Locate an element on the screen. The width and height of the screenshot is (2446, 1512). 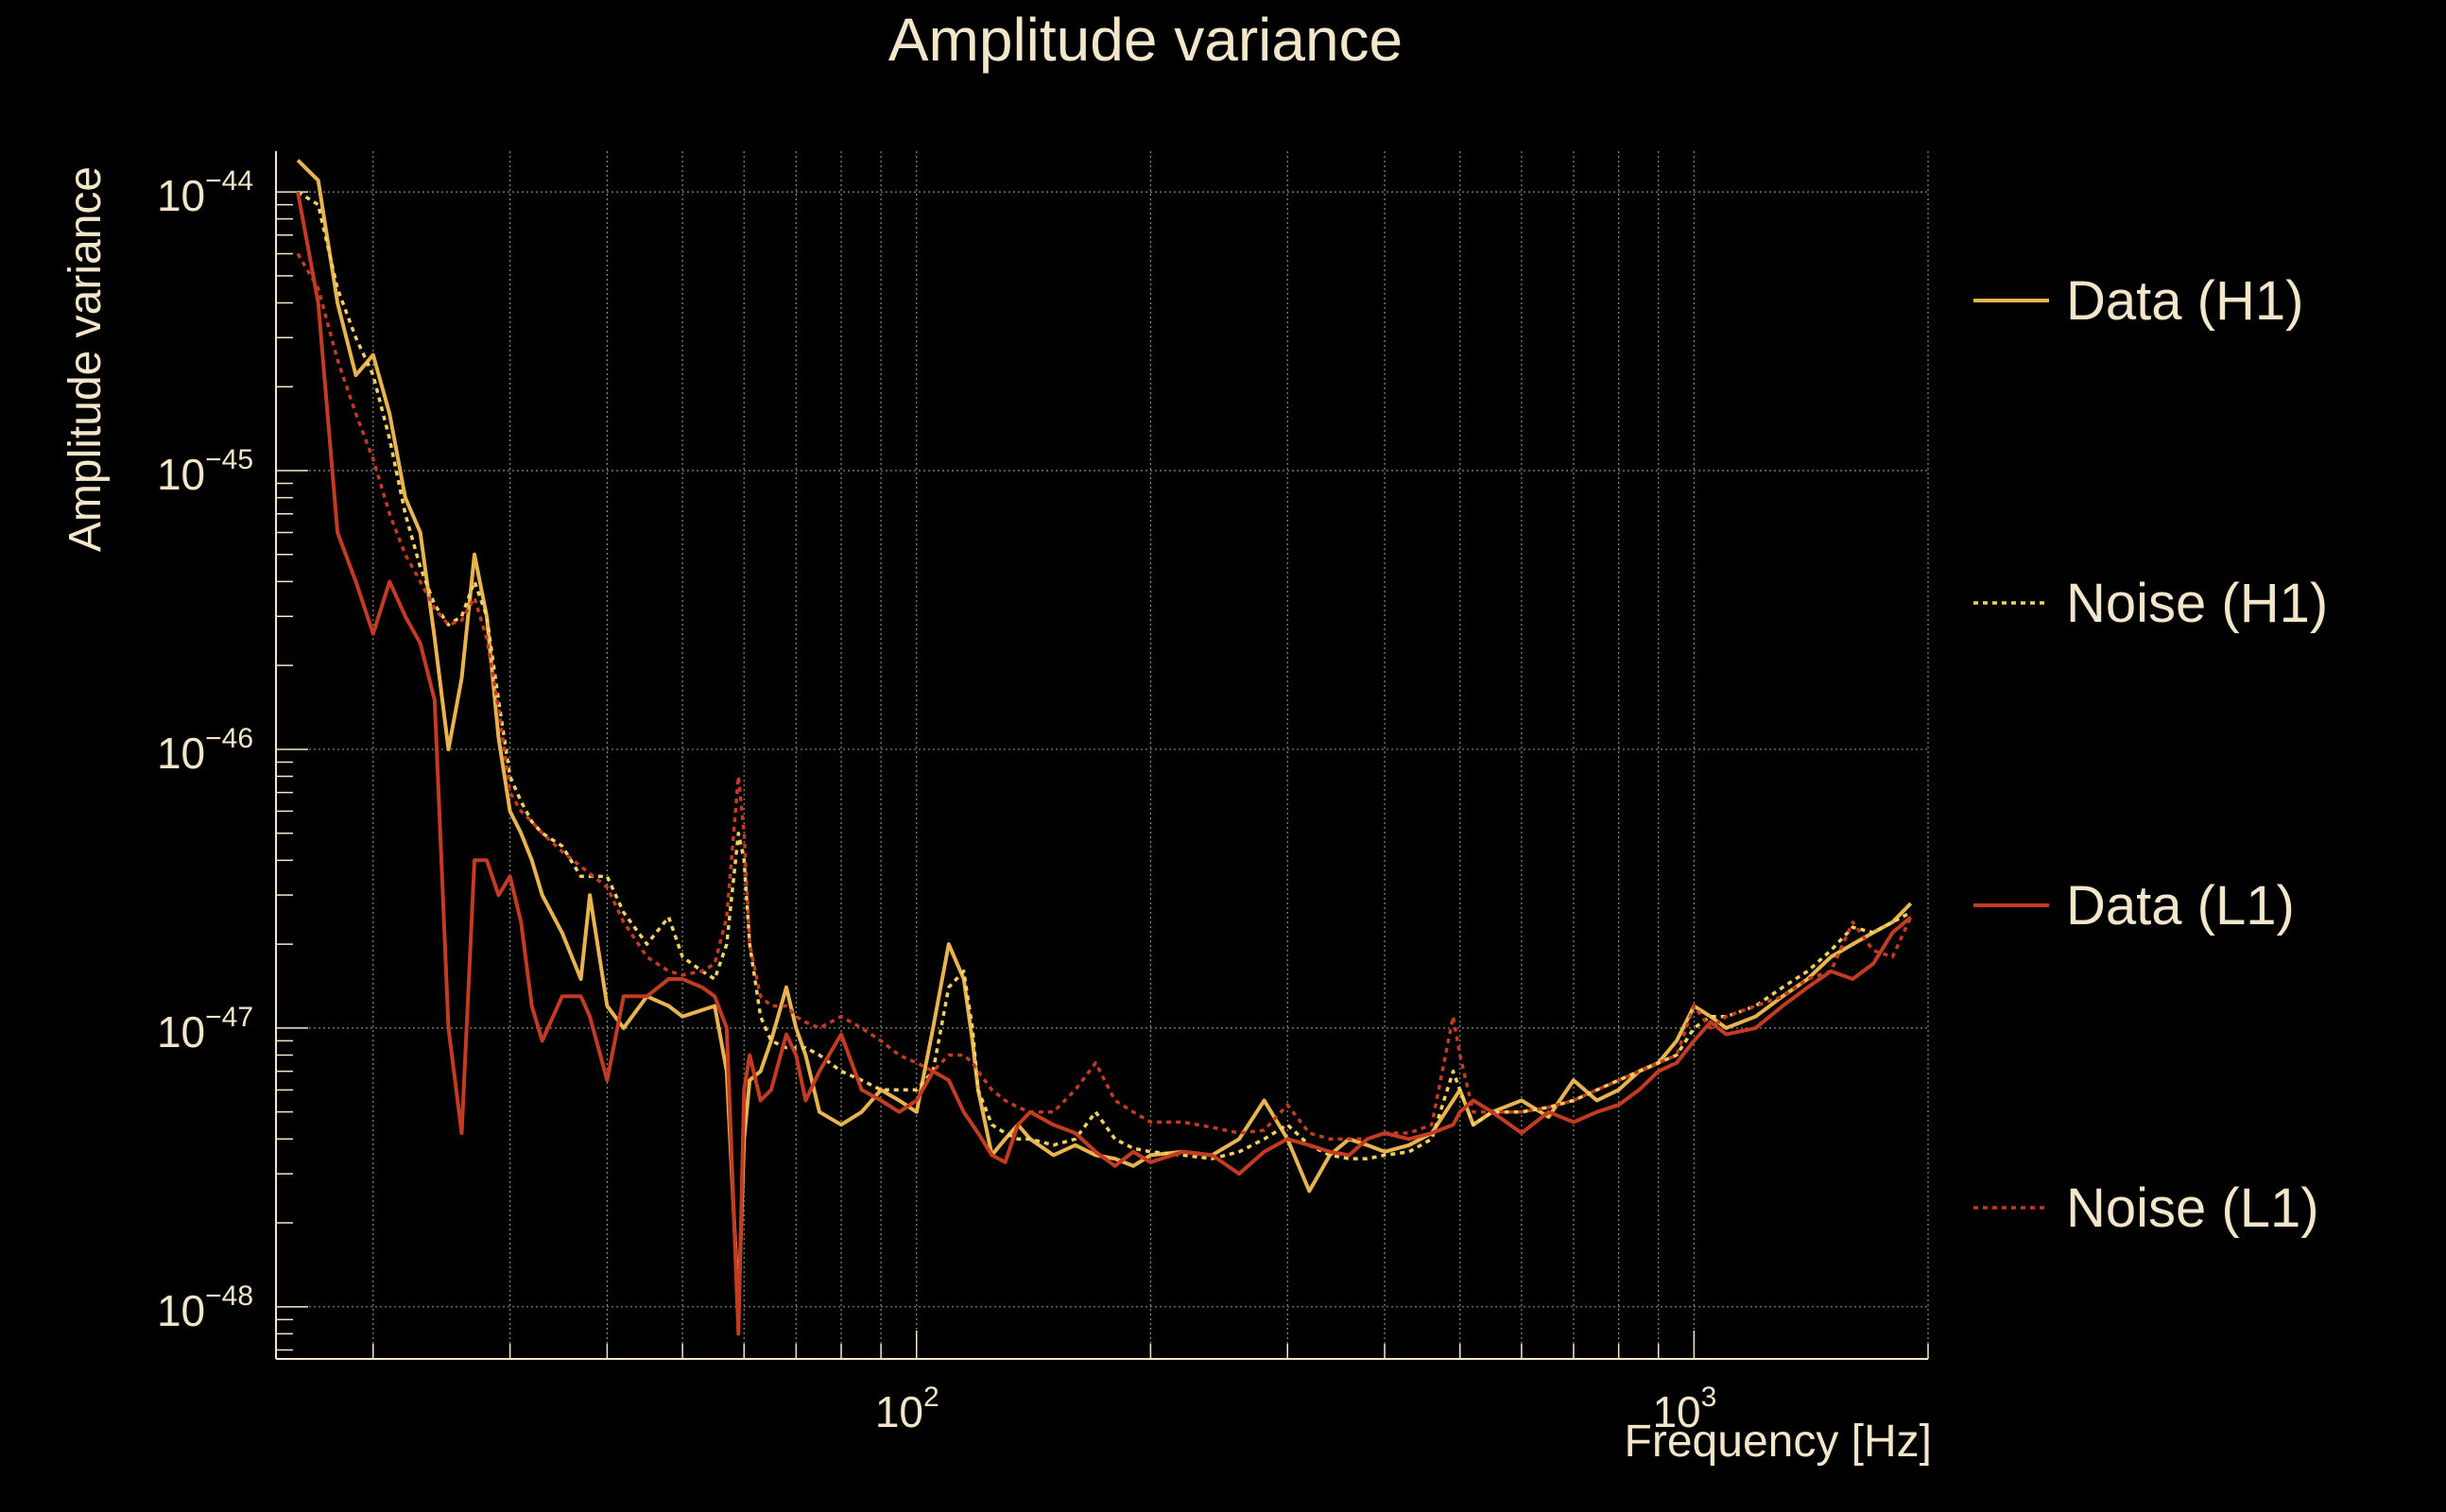
x-tick-label: 10³ is located at coordinates (1684, 1409).